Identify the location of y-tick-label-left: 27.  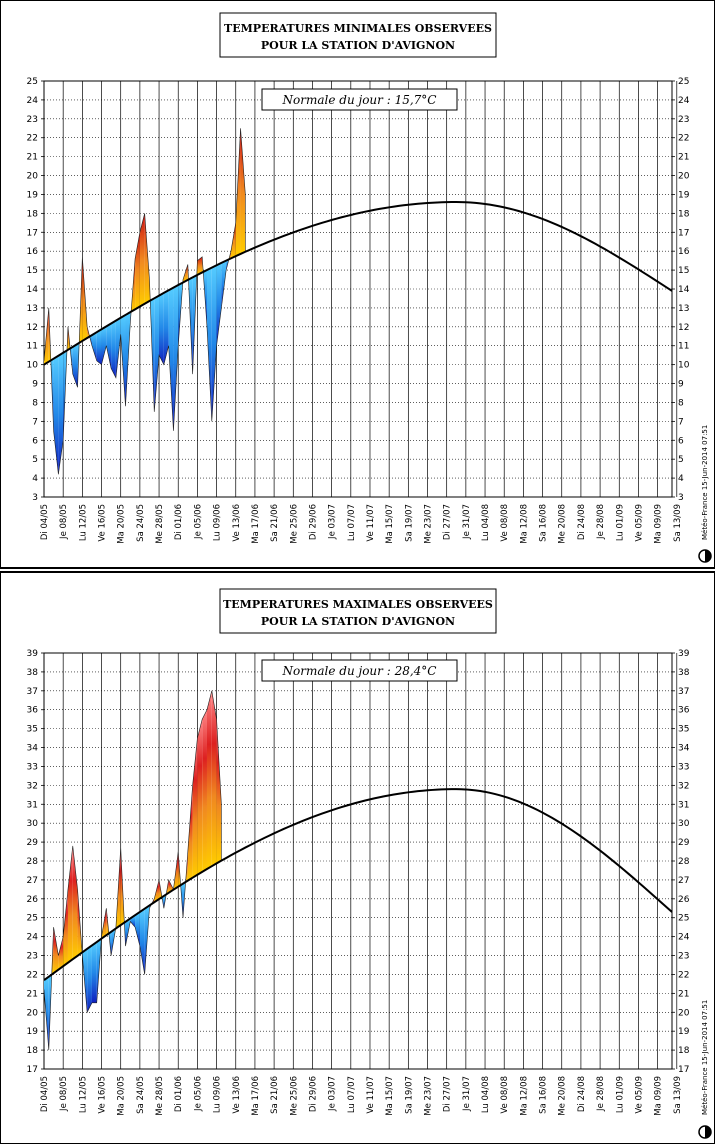
(32, 881).